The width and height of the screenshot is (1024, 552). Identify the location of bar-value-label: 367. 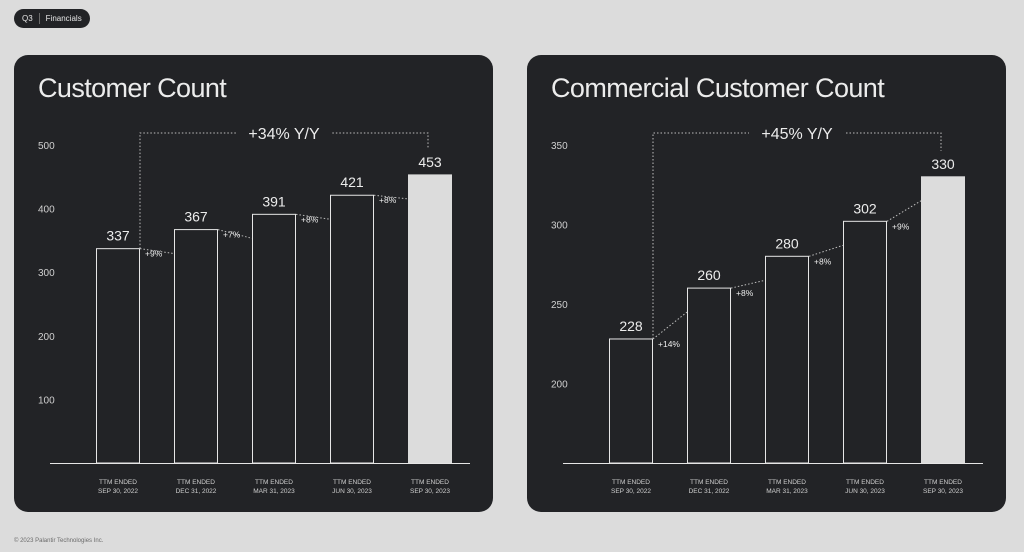
(196, 217).